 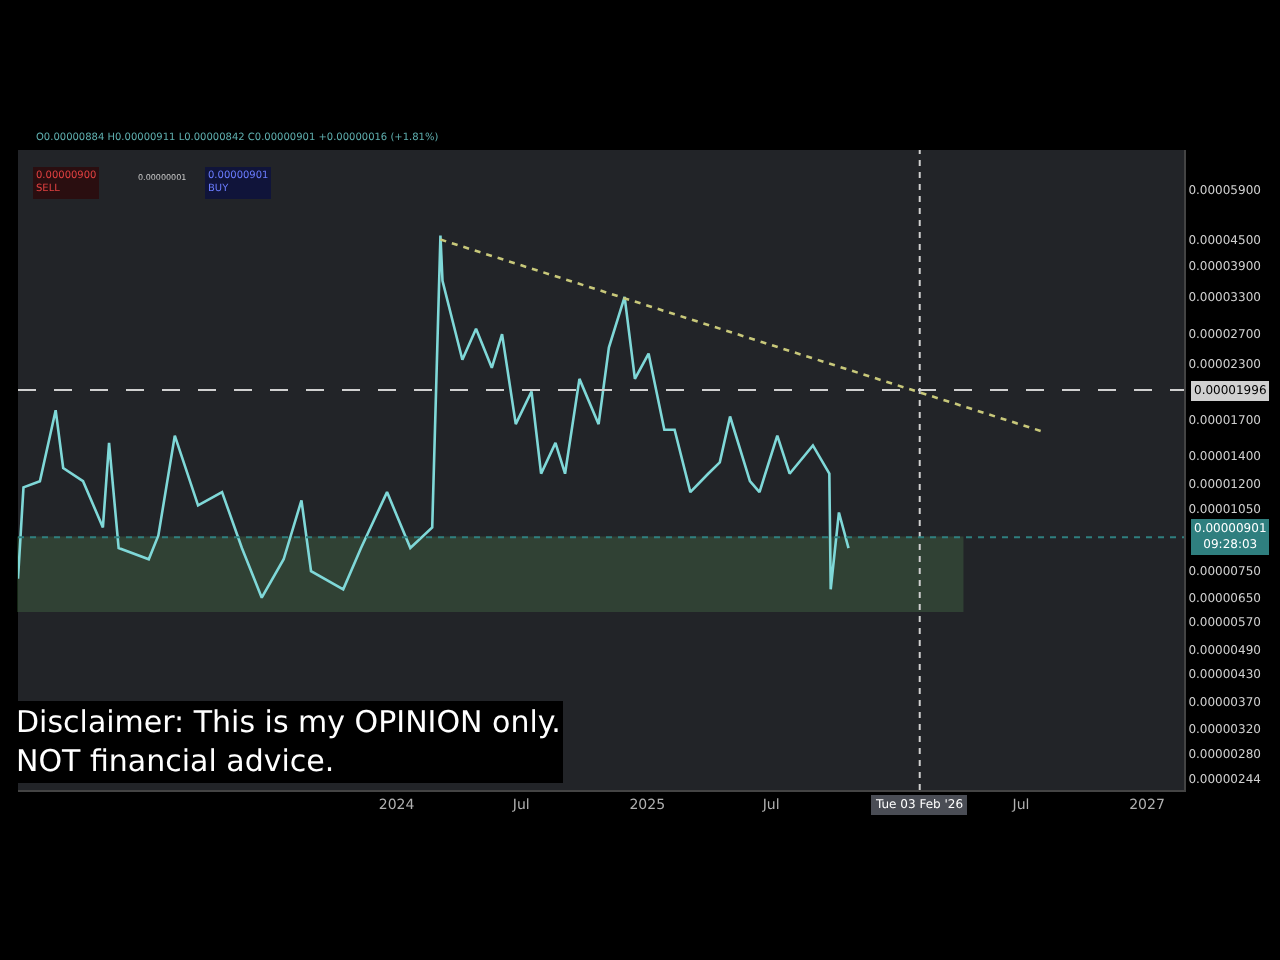 I want to click on annotation: Disclaimer: This is my OPINION only. NOT financial advice., so click(x=288, y=741).